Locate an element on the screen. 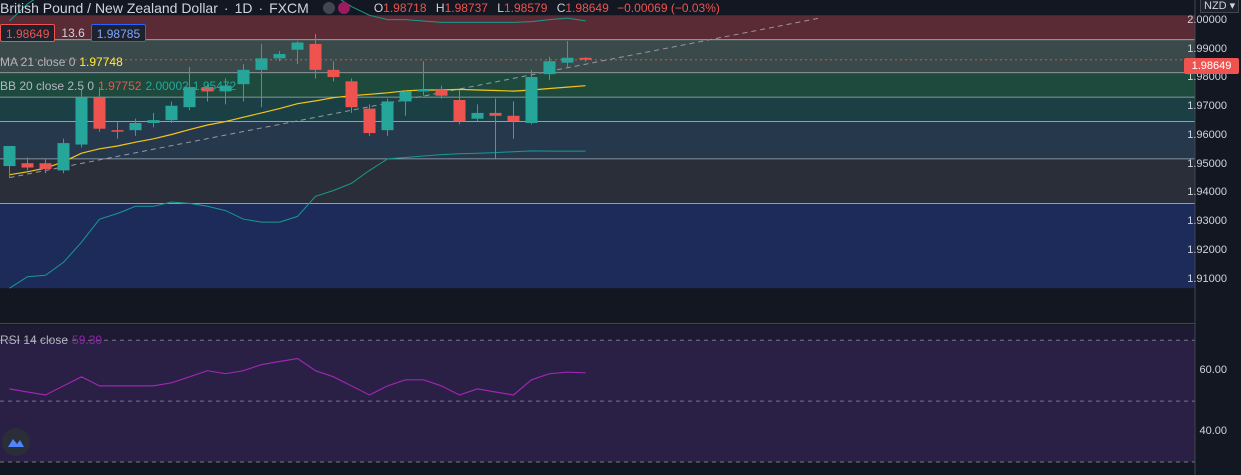 The image size is (1241, 475). status-dot-icon is located at coordinates (343, 8).